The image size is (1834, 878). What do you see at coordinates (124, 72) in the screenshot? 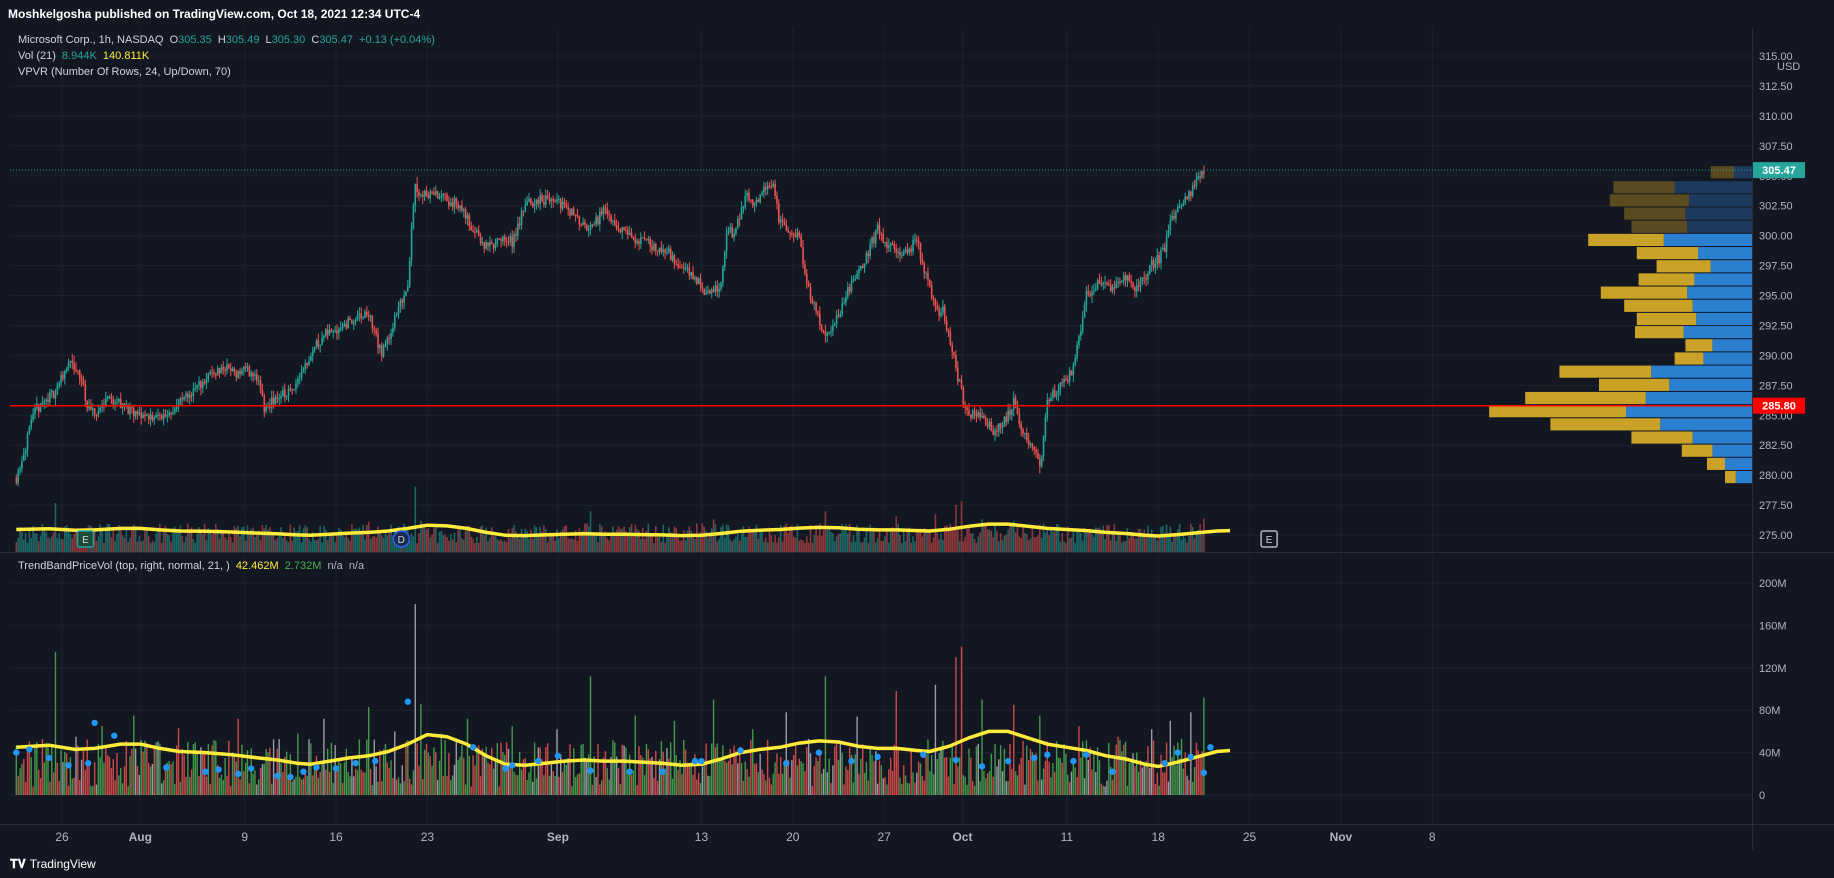
I see `vpvr-indicator-label: VPVR (Number Of Rows, 24, Up/Down, 70)` at bounding box center [124, 72].